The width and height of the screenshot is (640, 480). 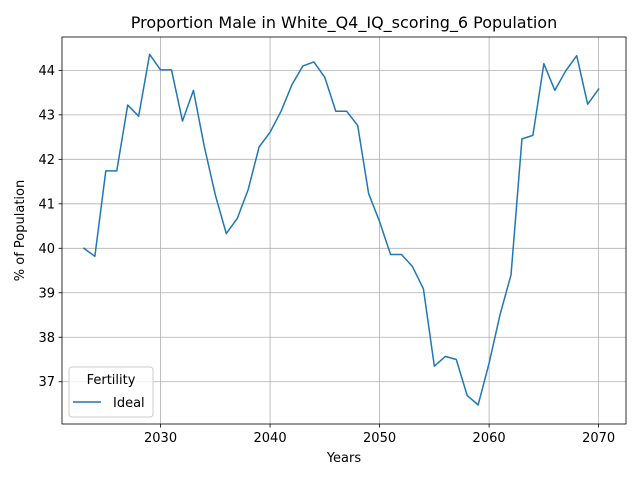 What do you see at coordinates (598, 438) in the screenshot?
I see `x-tick-label: 2070` at bounding box center [598, 438].